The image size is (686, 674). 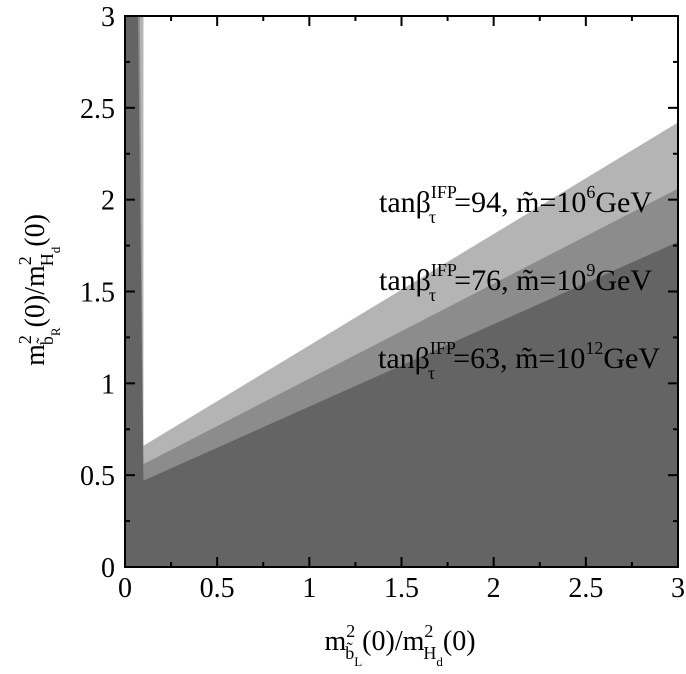 I want to click on y-tick-label: 3, so click(x=108, y=17).